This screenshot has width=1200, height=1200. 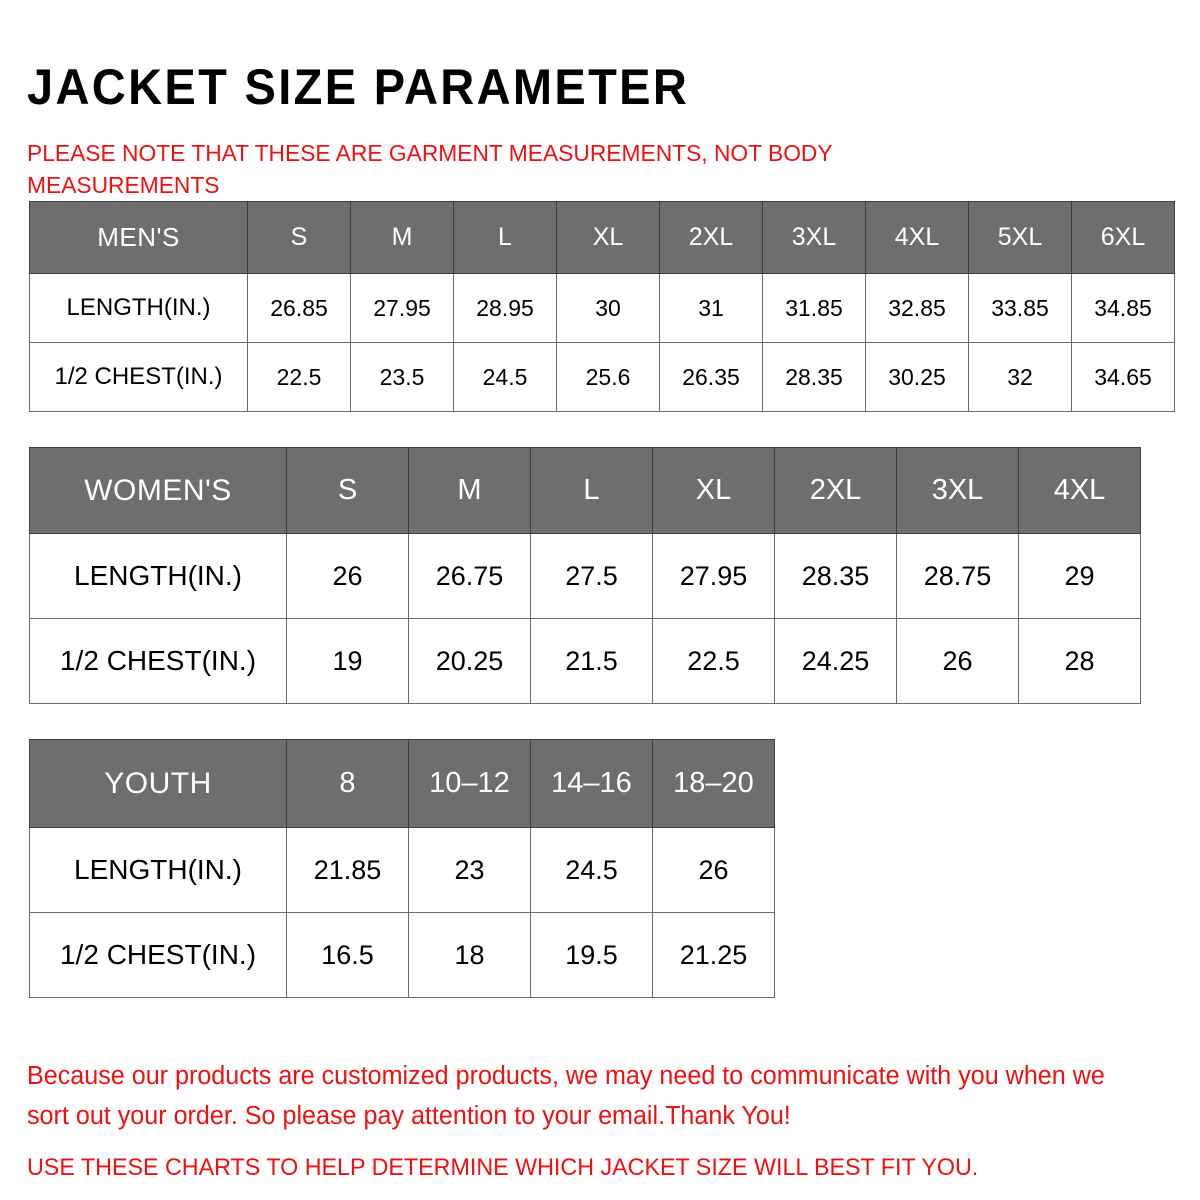 What do you see at coordinates (917, 308) in the screenshot?
I see `mens-cell-r0-c6: 32.85` at bounding box center [917, 308].